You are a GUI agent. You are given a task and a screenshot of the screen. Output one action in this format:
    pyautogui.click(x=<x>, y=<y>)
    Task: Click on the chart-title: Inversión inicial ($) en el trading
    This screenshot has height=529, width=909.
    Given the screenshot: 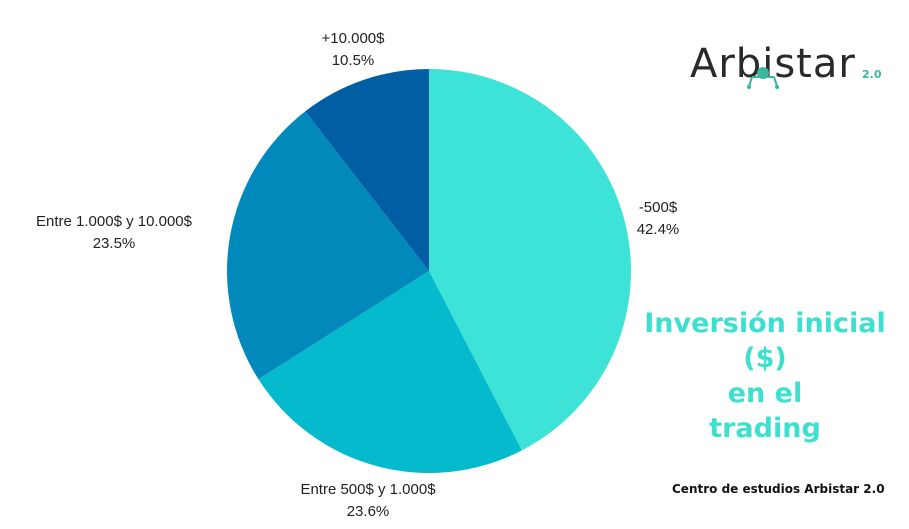 What is the action you would take?
    pyautogui.click(x=764, y=376)
    